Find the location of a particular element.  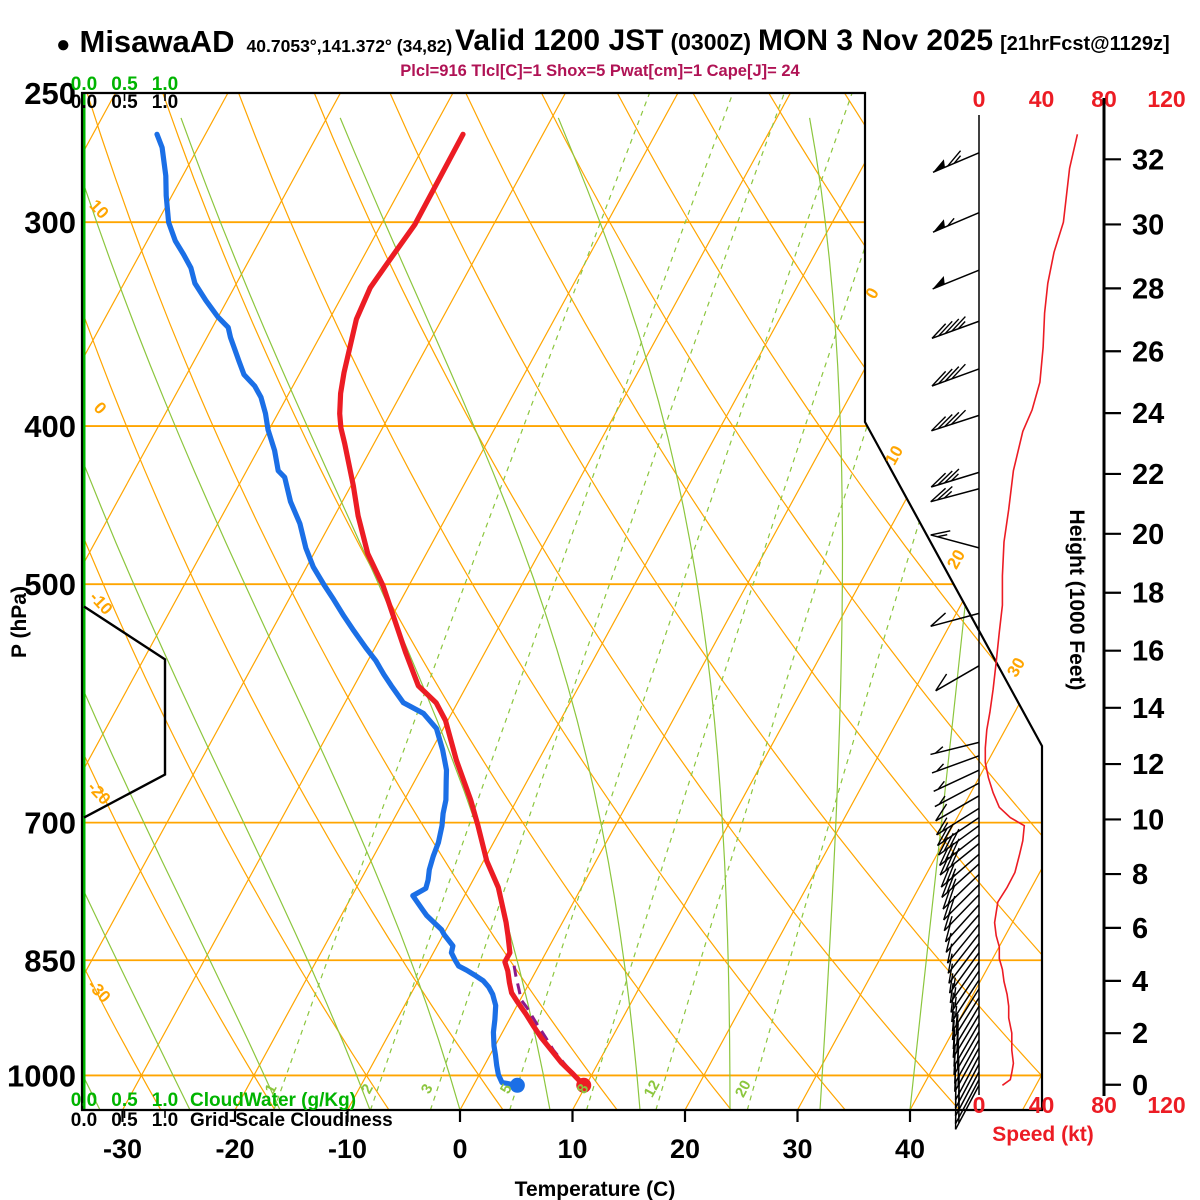

speed-scale-top: 120 is located at coordinates (1166, 99).